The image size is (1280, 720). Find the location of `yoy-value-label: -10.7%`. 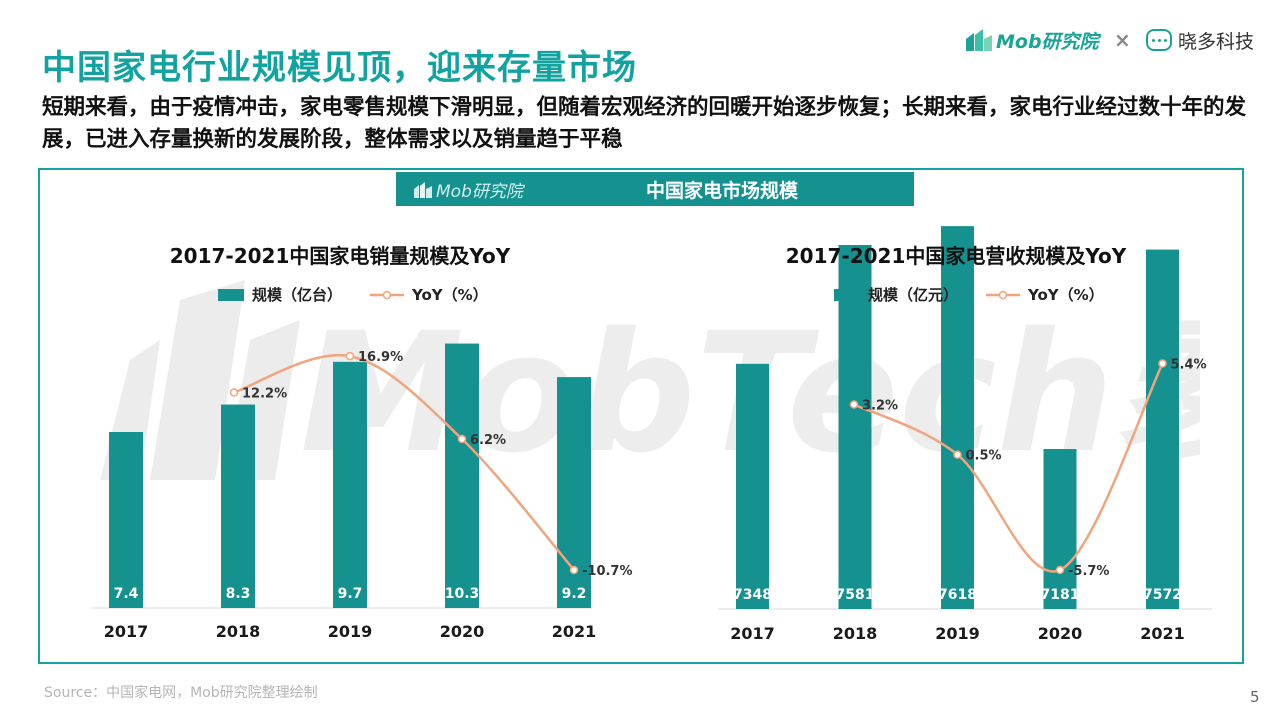

yoy-value-label: -10.7% is located at coordinates (607, 571).